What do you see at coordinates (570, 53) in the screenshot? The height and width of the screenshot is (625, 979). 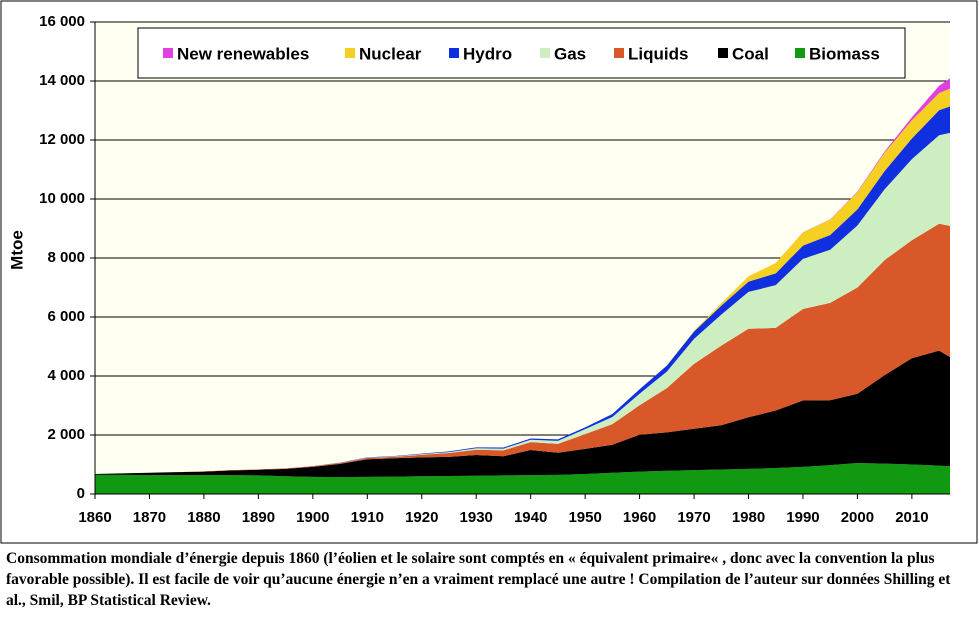 I see `legend-label: Gas` at bounding box center [570, 53].